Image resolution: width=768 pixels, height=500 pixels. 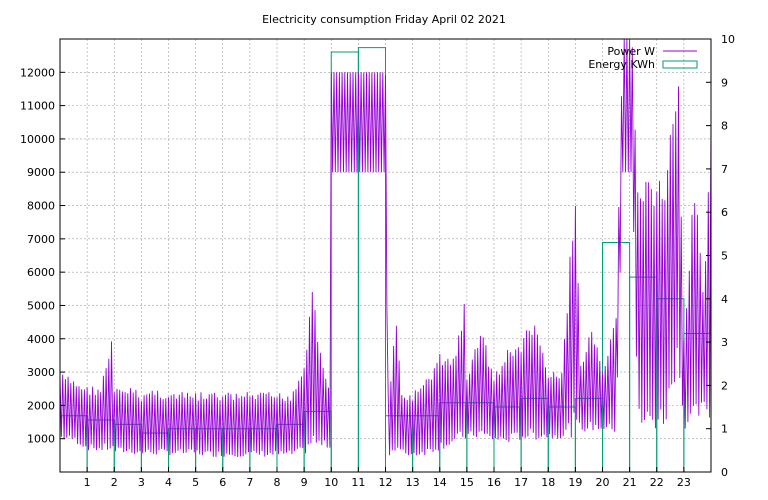 What do you see at coordinates (37, 72) in the screenshot?
I see `y-left-tick-label: 12000` at bounding box center [37, 72].